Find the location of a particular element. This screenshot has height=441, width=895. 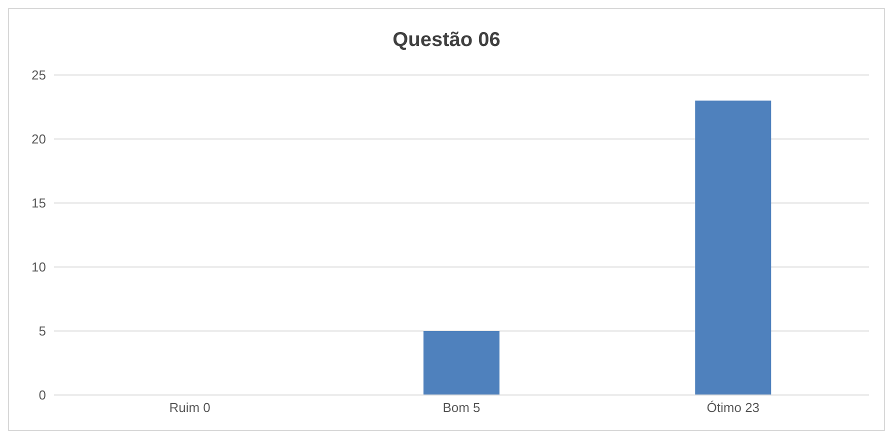

x-tick-label: Bom 5 is located at coordinates (461, 408).